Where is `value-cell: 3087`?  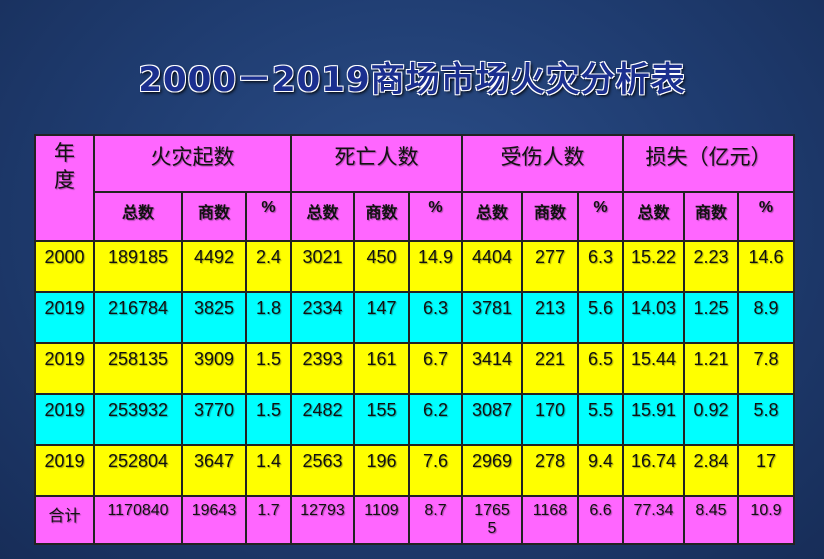
value-cell: 3087 is located at coordinates (492, 419).